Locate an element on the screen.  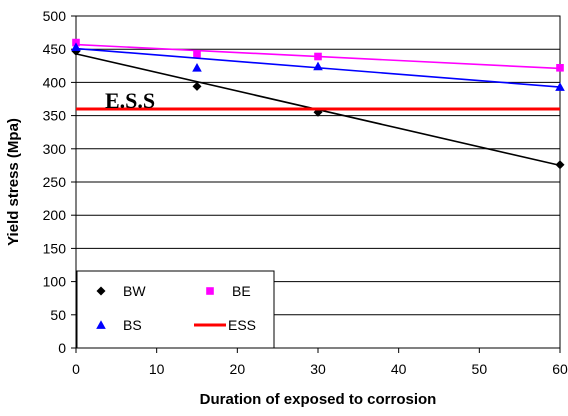
legend-swatch-bw is located at coordinates (101, 291).